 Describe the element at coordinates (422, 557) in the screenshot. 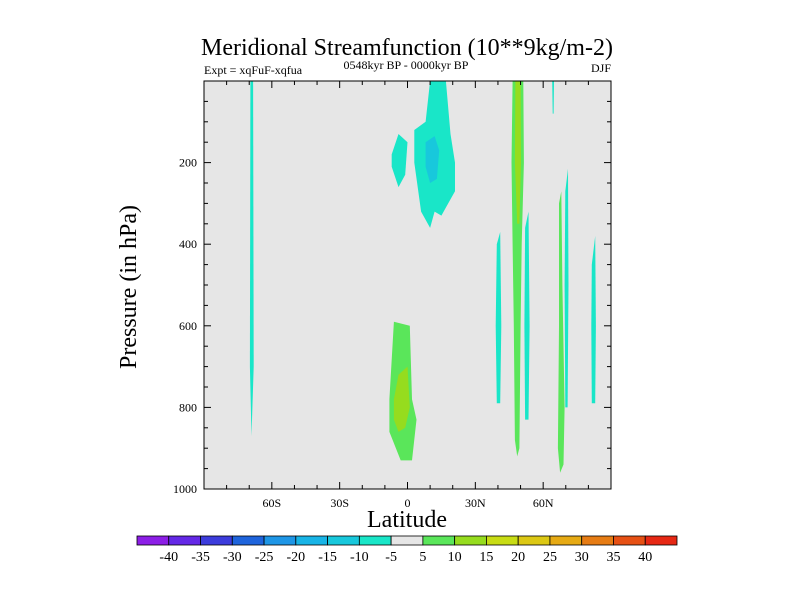

I see `colorbar-label: 5` at that location.